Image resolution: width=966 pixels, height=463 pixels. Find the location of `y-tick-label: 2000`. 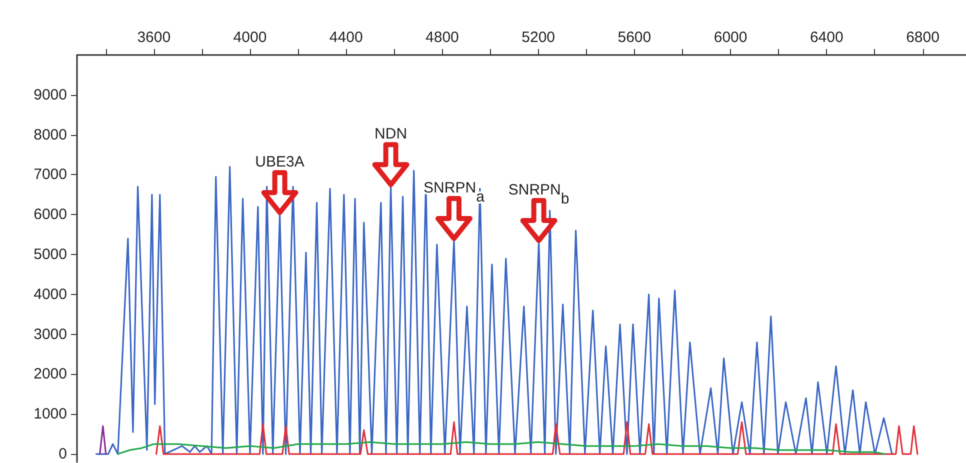

y-tick-label: 2000 is located at coordinates (50, 374).